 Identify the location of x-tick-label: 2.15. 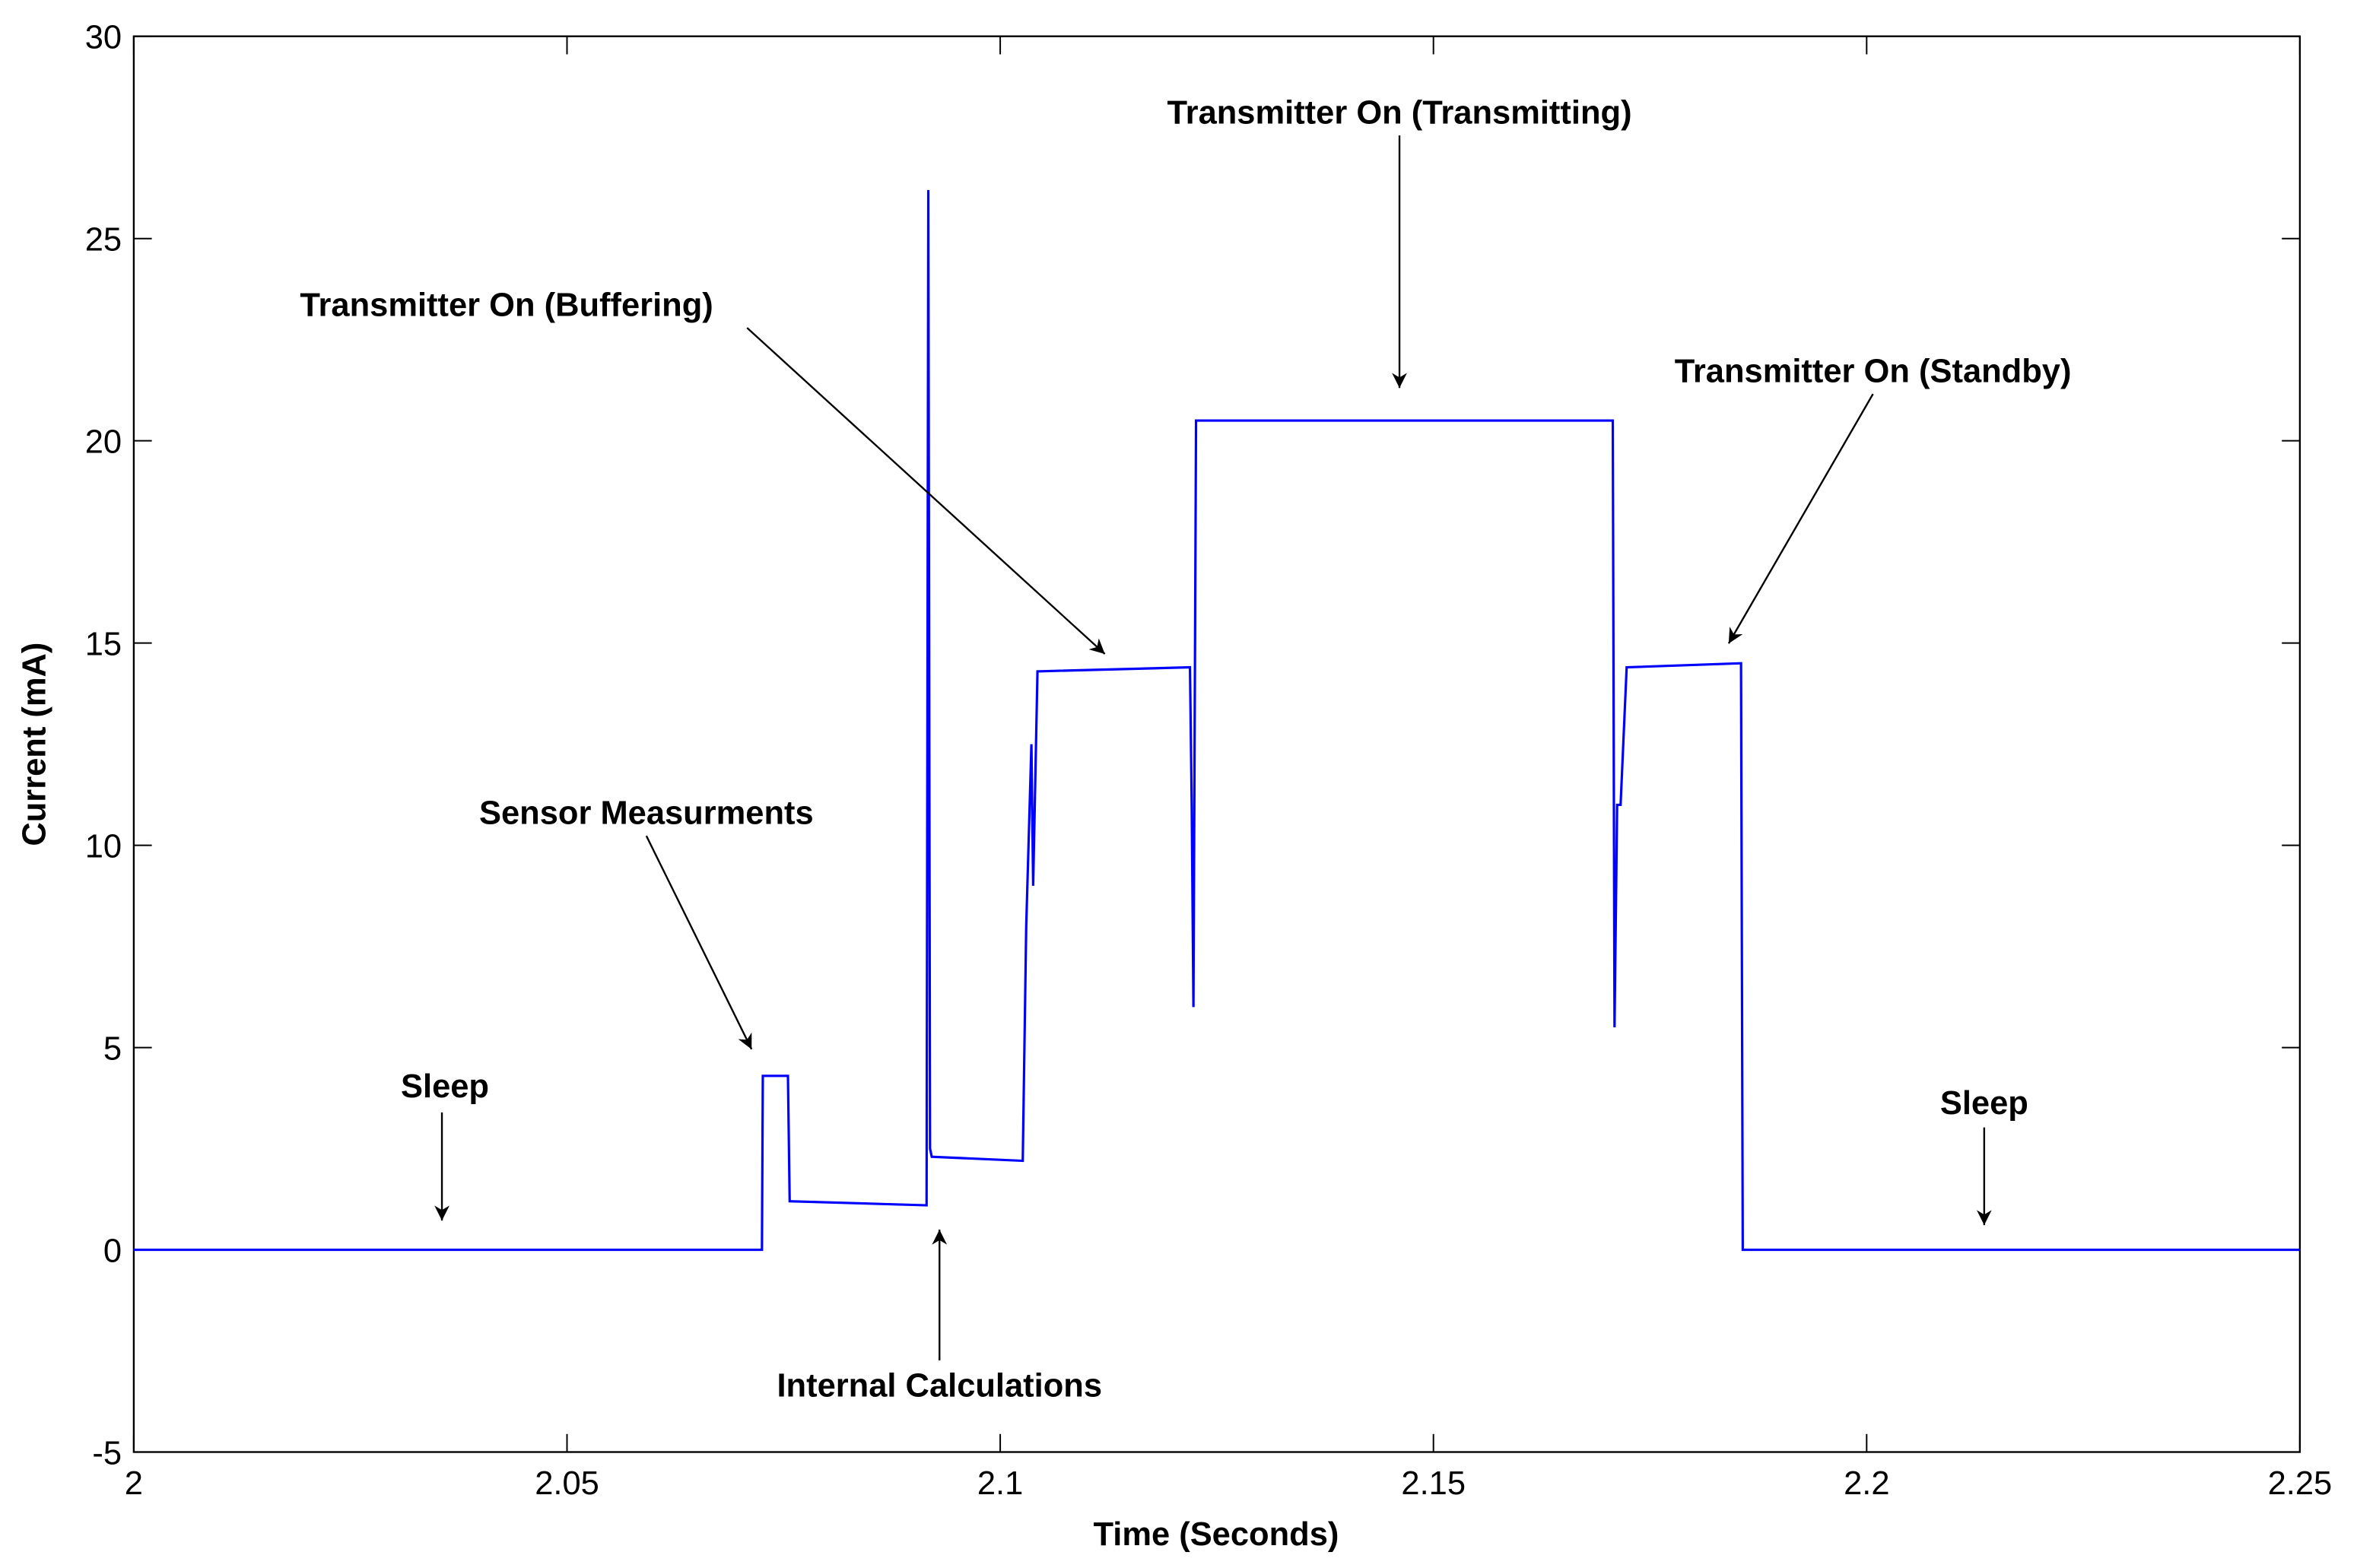
(1433, 1483).